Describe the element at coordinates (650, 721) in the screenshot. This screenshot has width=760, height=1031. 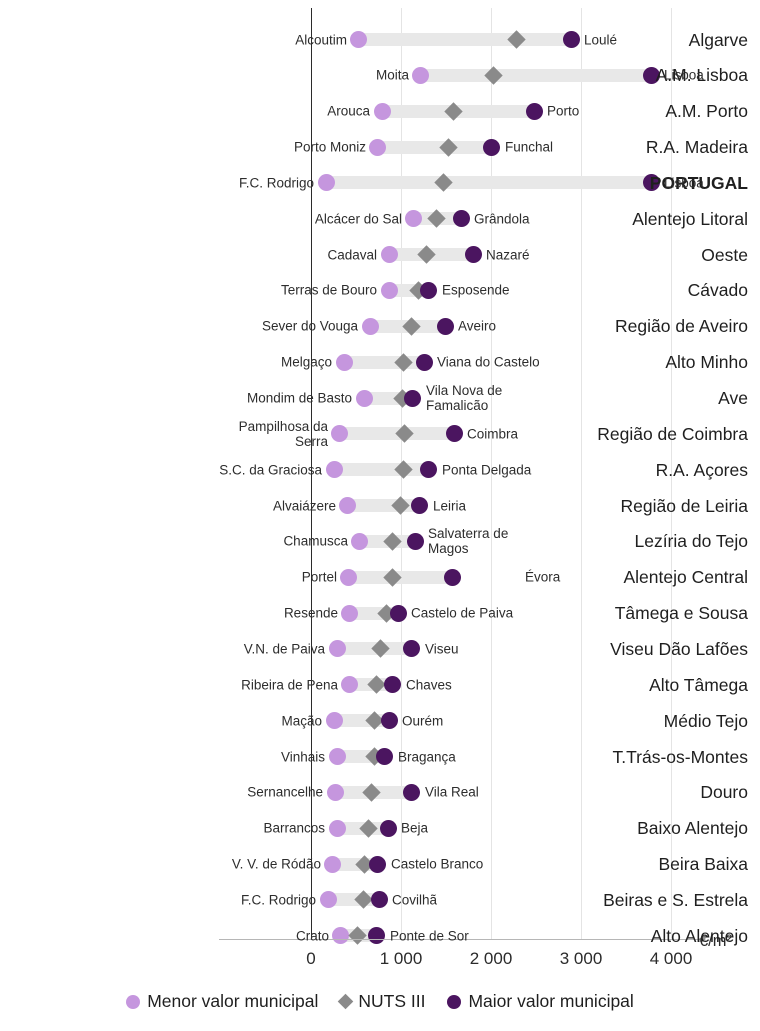
I see `category-label: Médio Tejo` at that location.